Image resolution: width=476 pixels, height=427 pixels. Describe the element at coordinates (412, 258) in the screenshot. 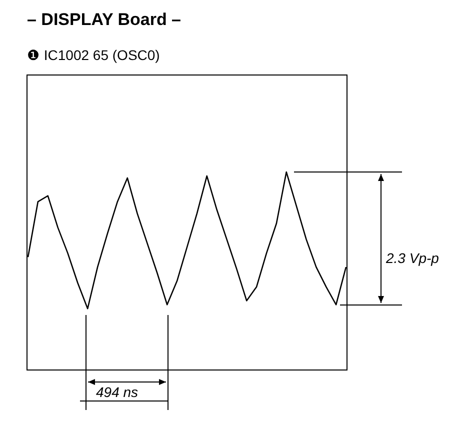

I see `text: 2.3 Vp-p` at that location.